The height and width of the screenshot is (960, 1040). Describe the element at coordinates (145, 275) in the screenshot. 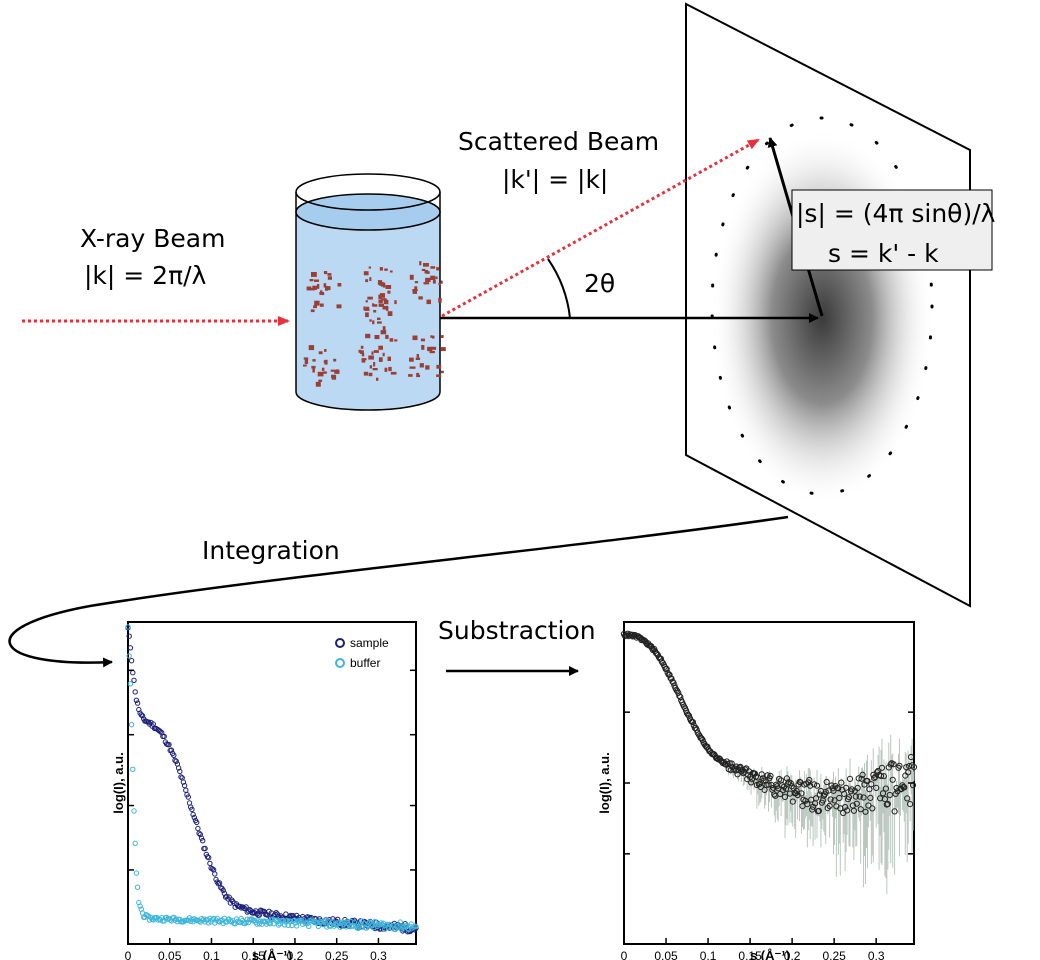

I see `xray-beam-equation: |k| = 2π/λ` at that location.